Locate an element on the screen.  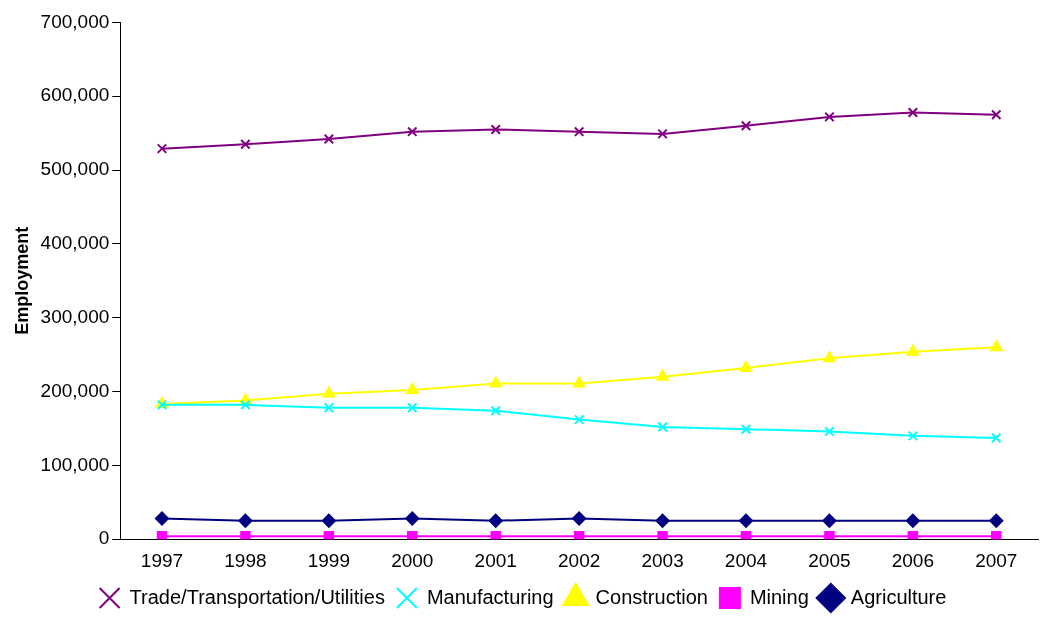
x-tick-label: 2007 is located at coordinates (996, 560).